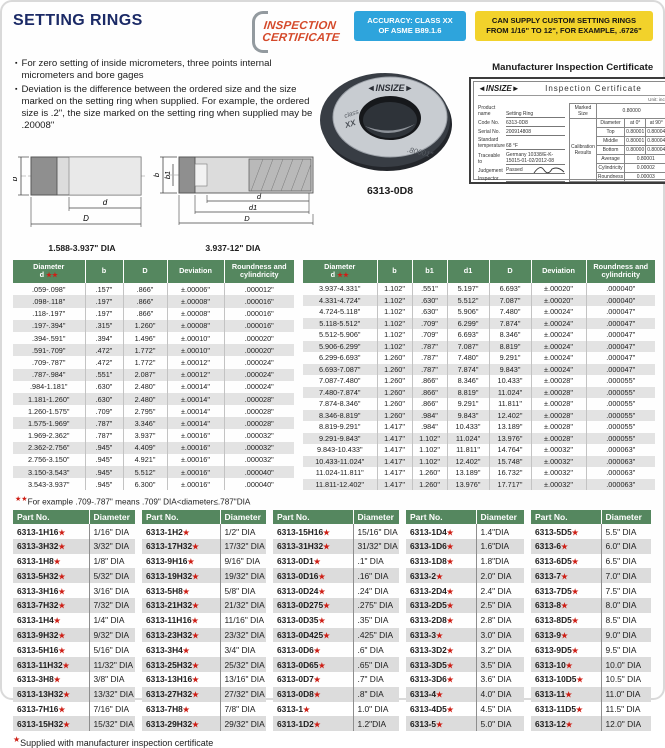 This screenshot has width=665, height=748. Describe the element at coordinates (144, 411) in the screenshot. I see `table-cell: 2.795"` at that location.